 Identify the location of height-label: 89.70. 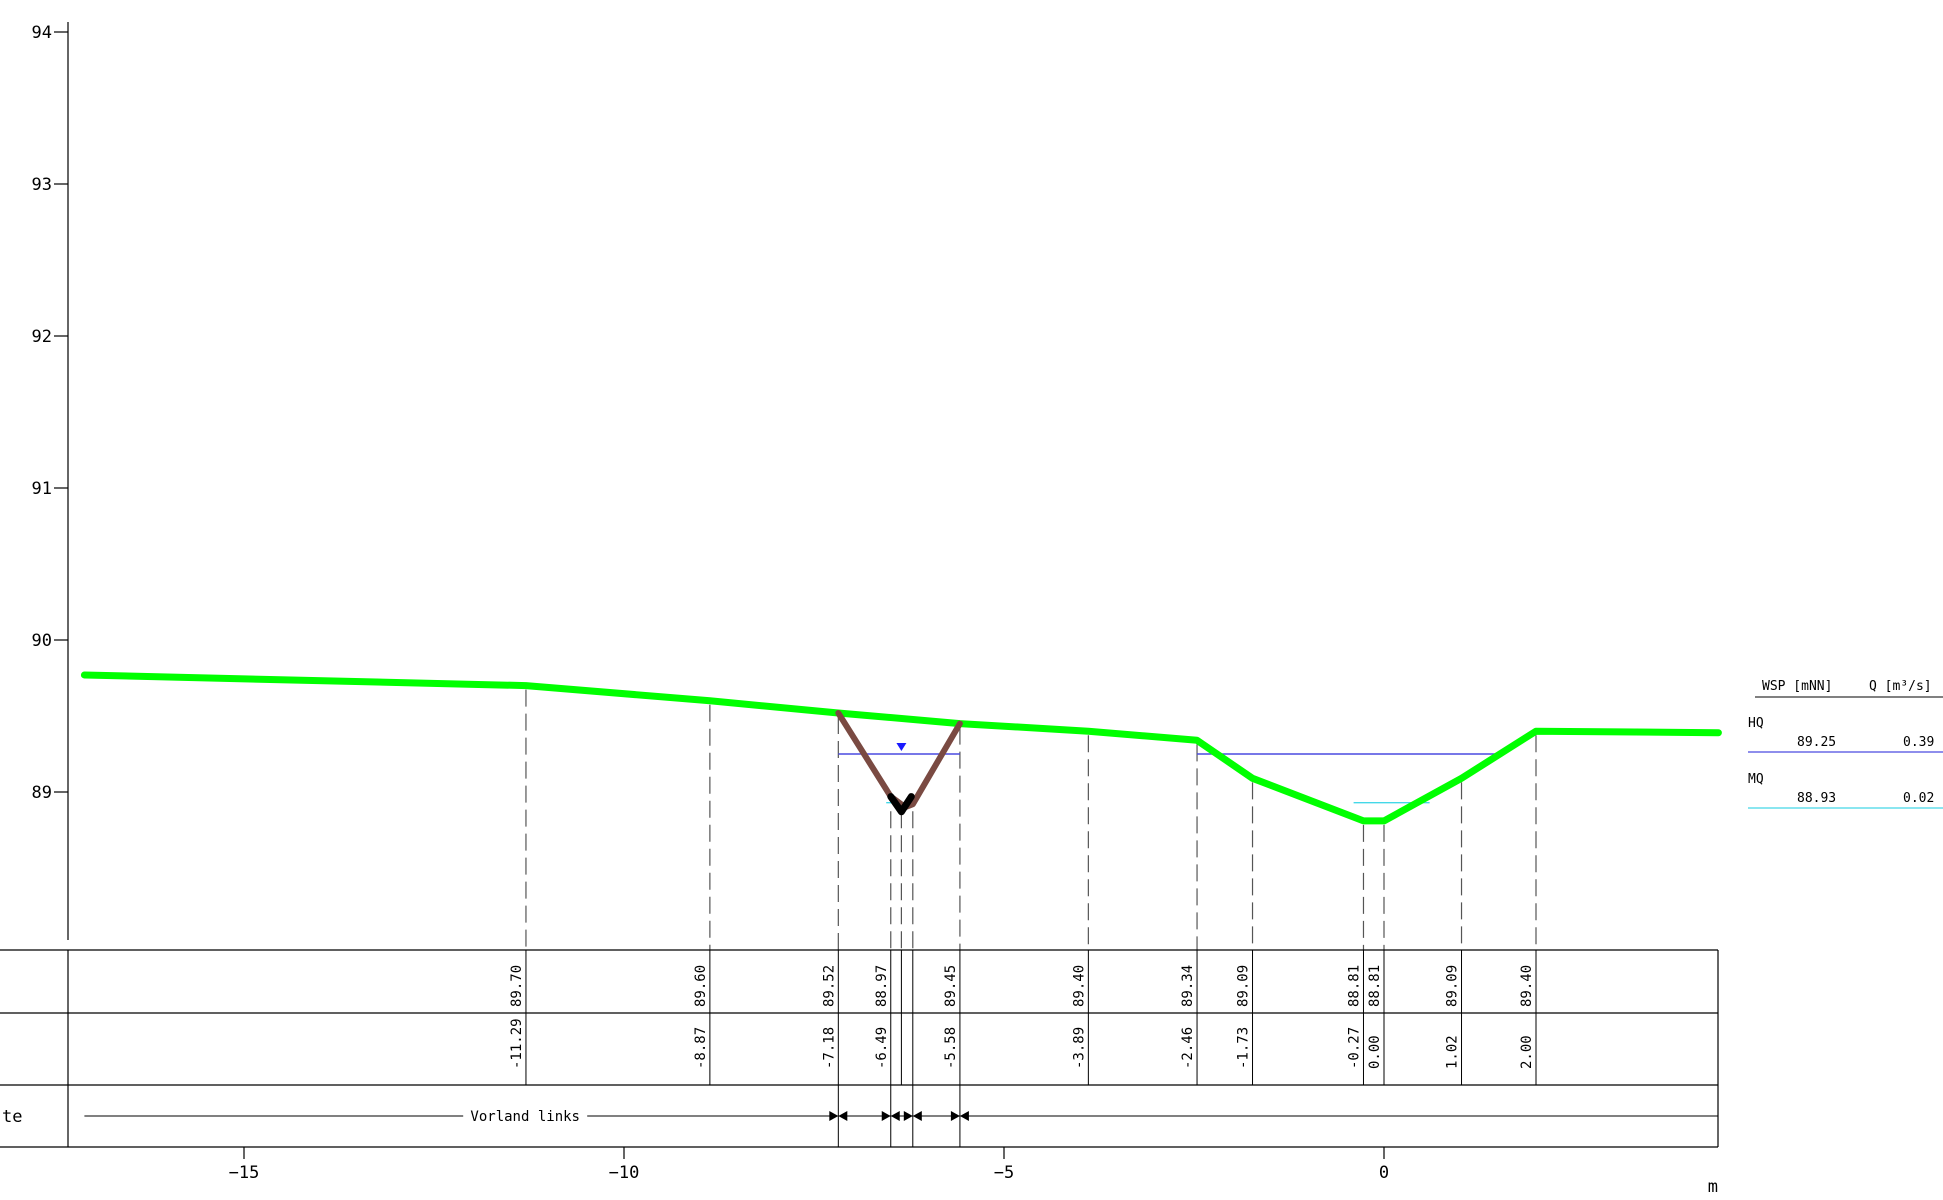
(517, 986).